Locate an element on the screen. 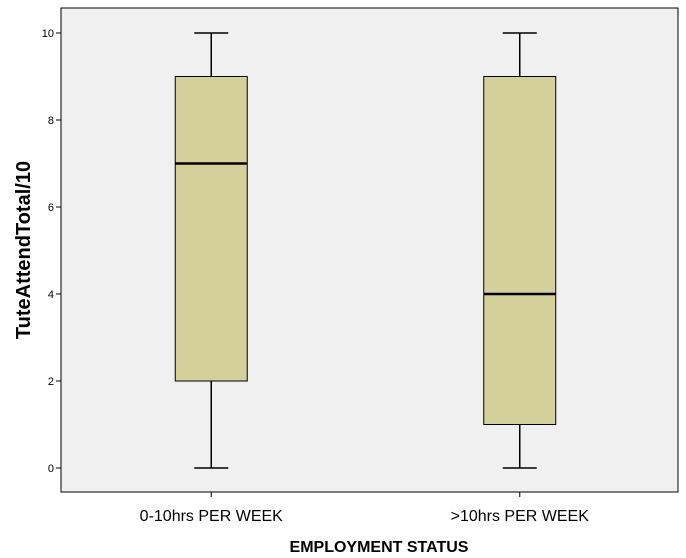 This screenshot has width=686, height=558. x-axis-tick-labels: 0-10hrs PER WEEK >10hrs PER WEEK is located at coordinates (365, 508).